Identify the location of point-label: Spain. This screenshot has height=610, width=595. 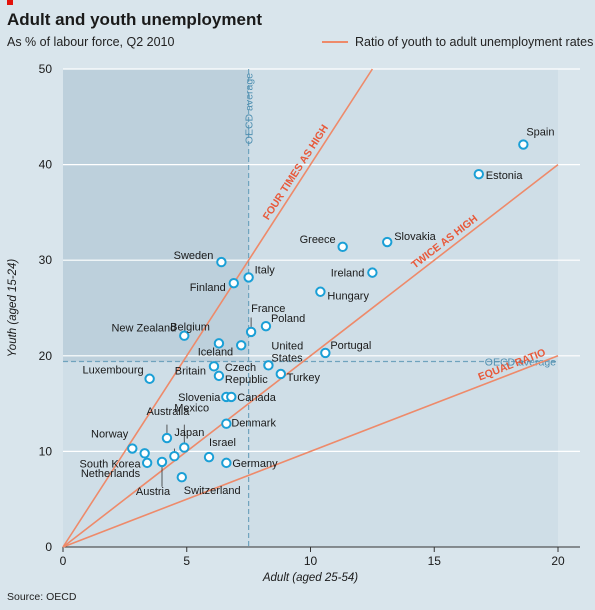
(540, 133).